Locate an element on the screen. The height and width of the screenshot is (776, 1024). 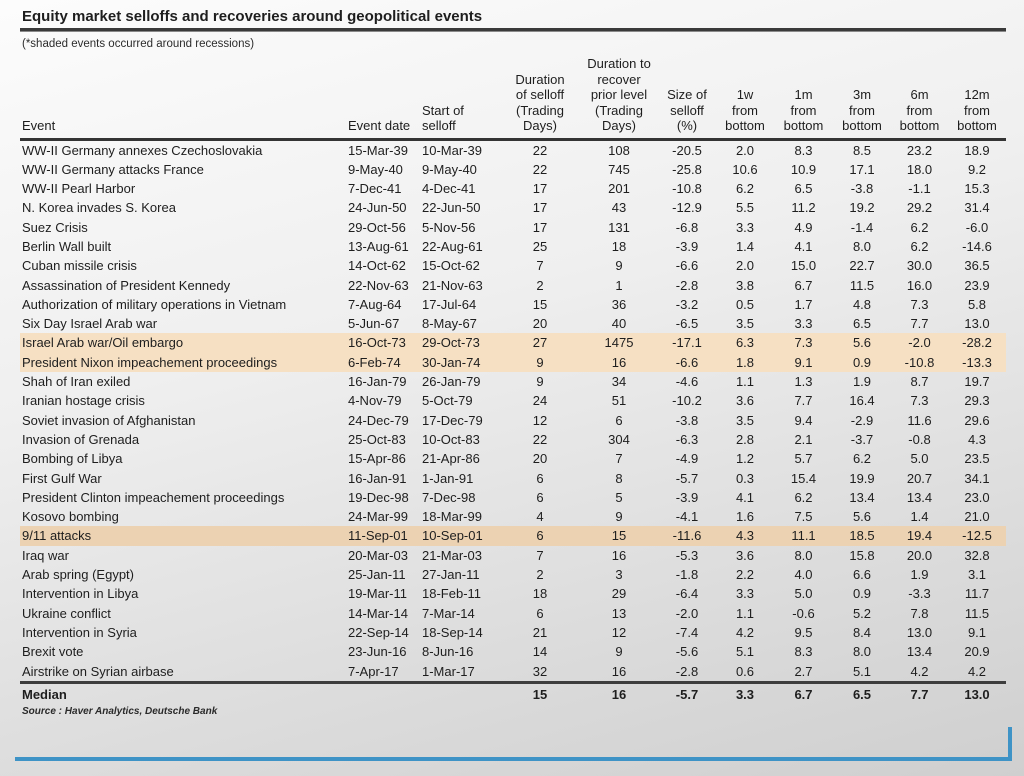
value-cell: -6.0 is located at coordinates (977, 227).